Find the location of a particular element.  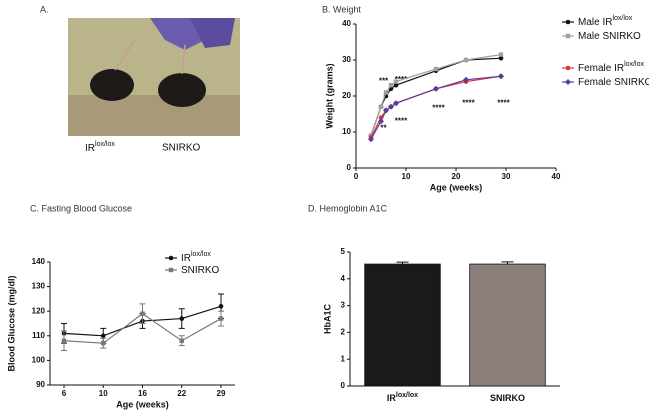

legend-label: Female IRlox/lox is located at coordinates (611, 67).